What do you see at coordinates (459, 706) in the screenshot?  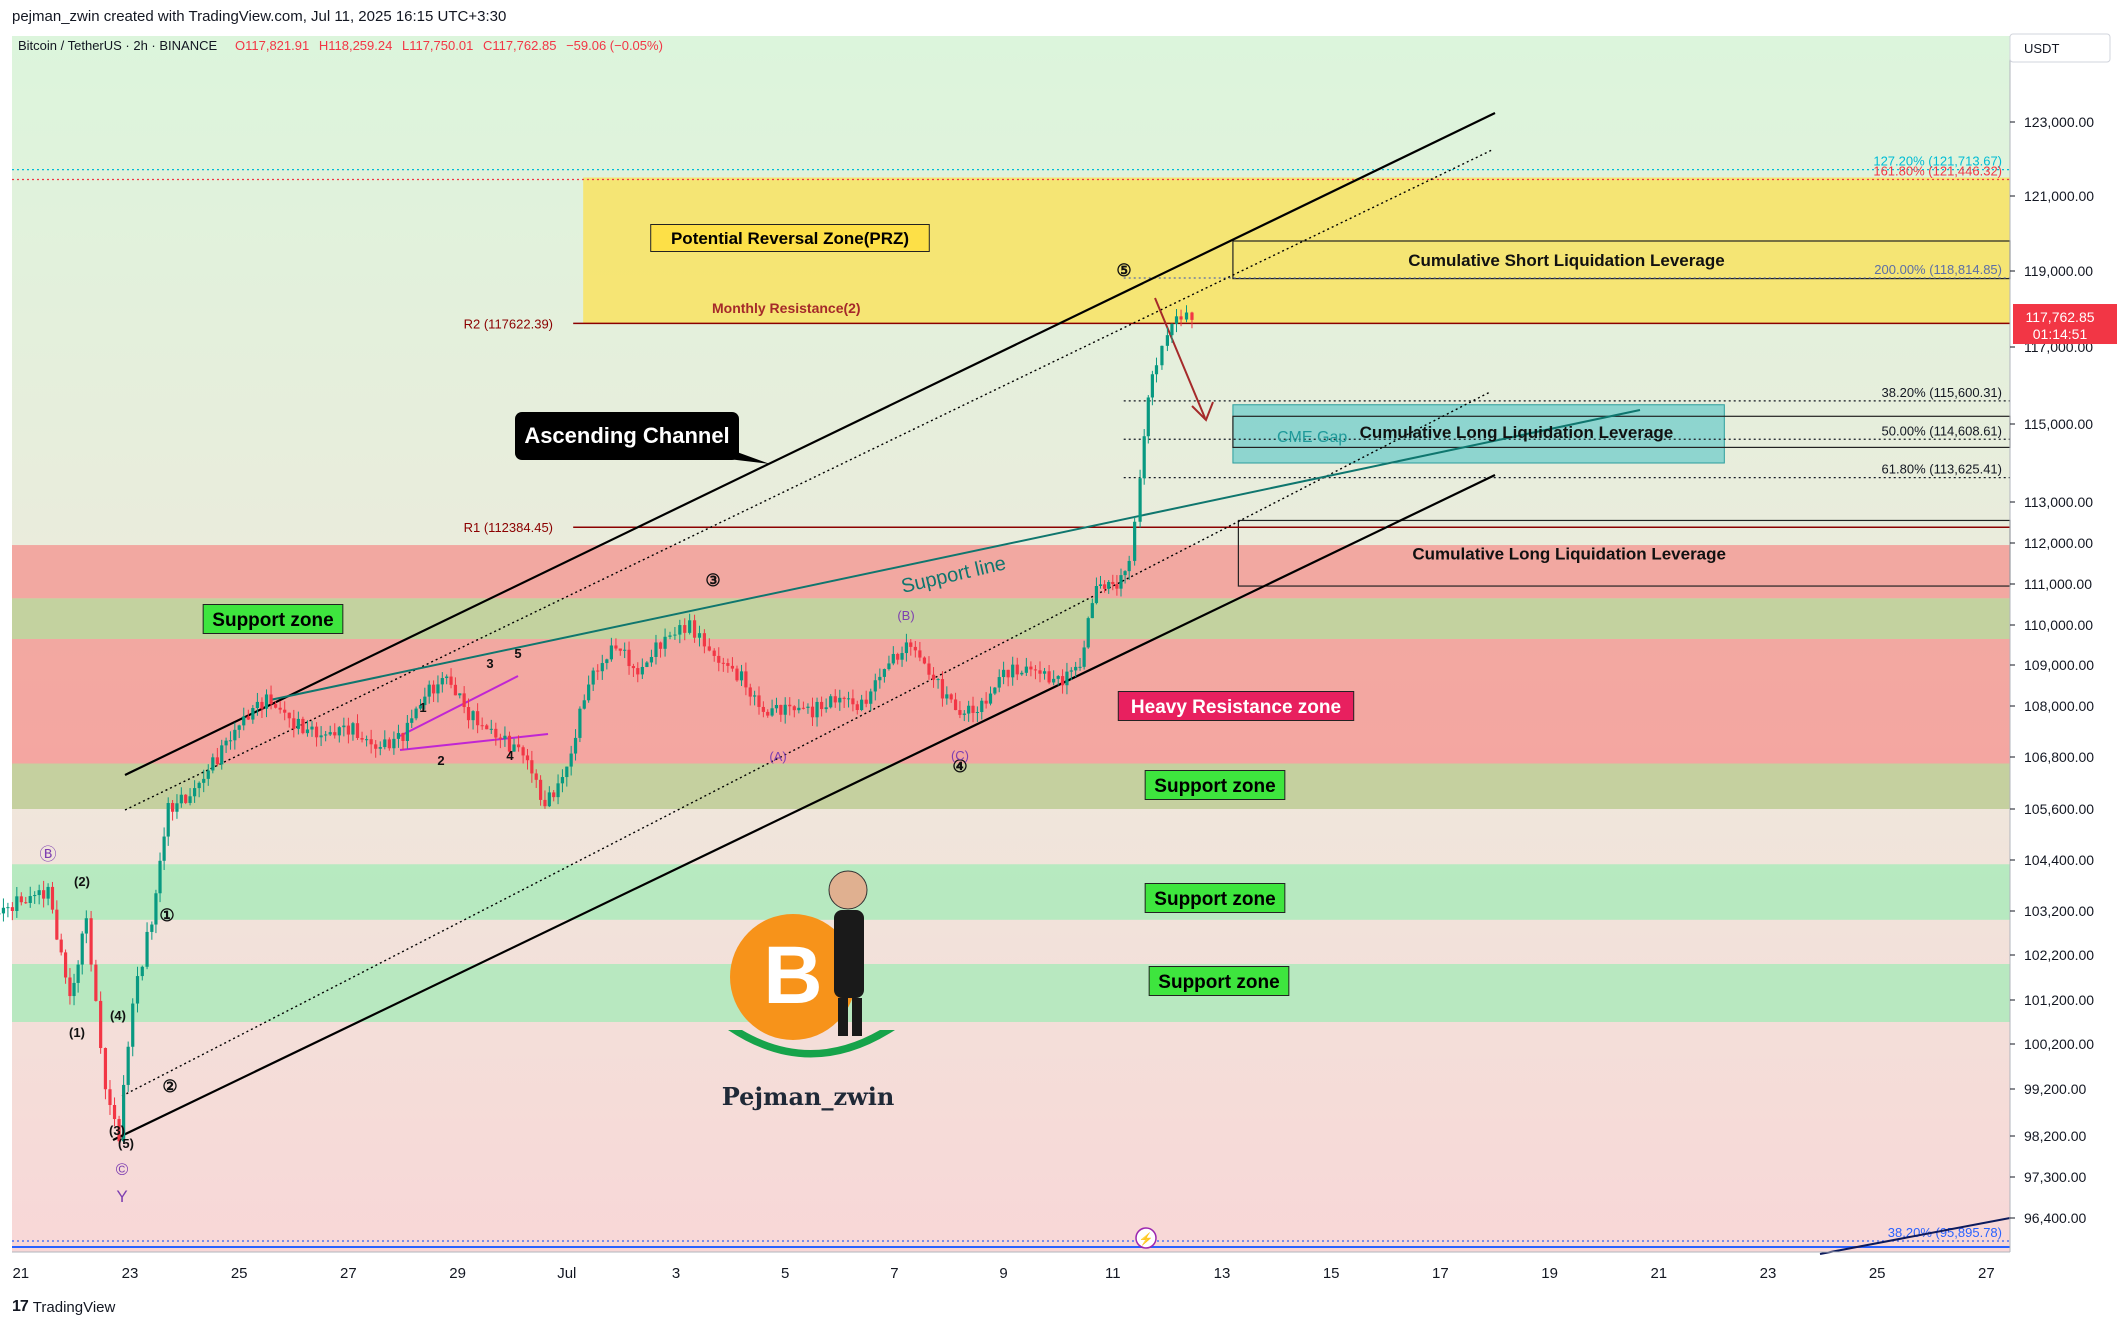 I see `triangle-upper` at bounding box center [459, 706].